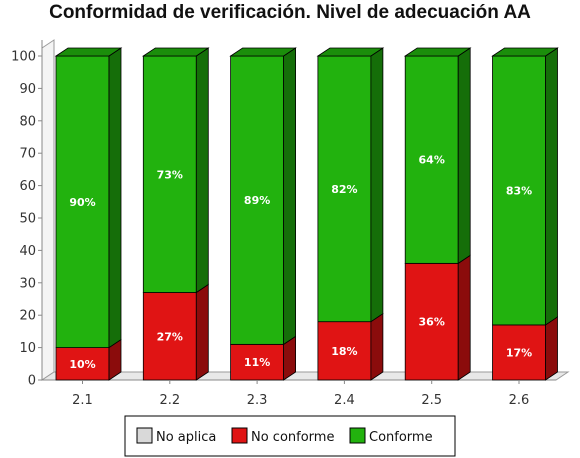 This screenshot has height=458, width=580. What do you see at coordinates (27, 251) in the screenshot?
I see `y-tick-label: 40` at bounding box center [27, 251].